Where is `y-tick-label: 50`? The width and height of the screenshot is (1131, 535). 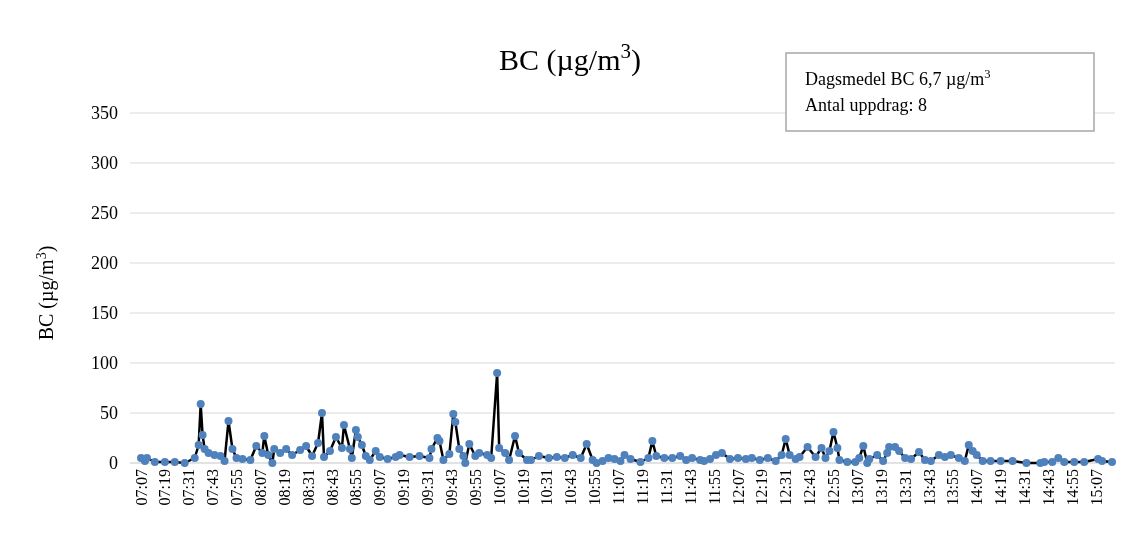
y-tick-label: 50 is located at coordinates (109, 413).